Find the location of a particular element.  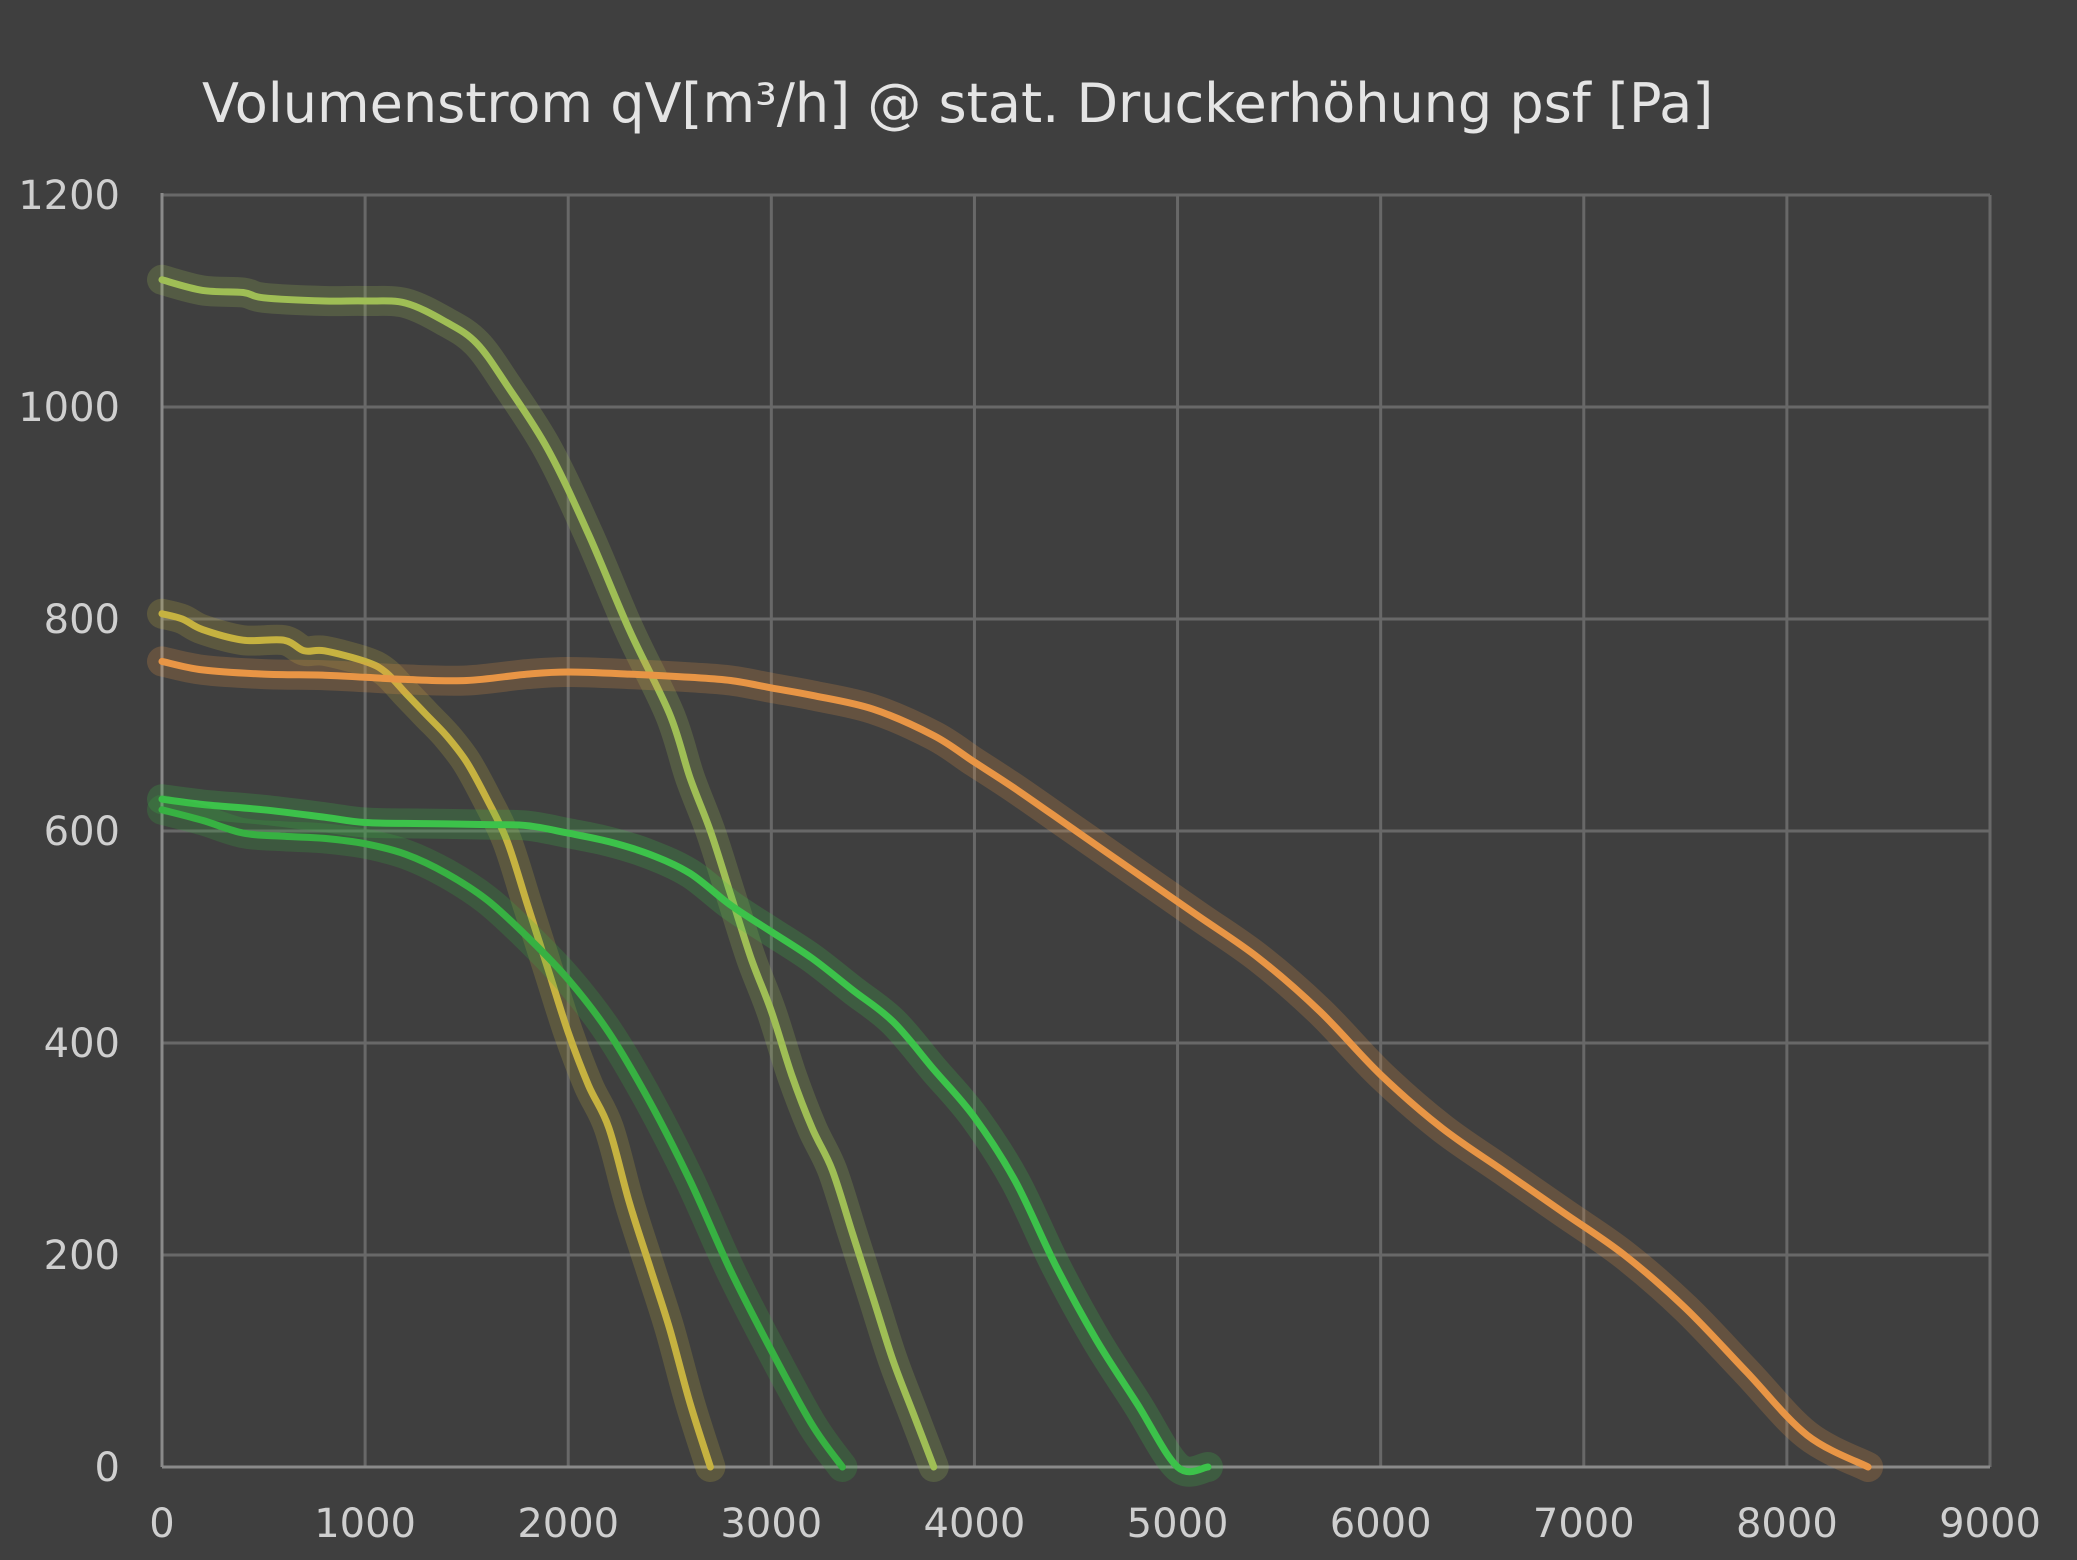

y-tick-label: 800 is located at coordinates (82, 620).